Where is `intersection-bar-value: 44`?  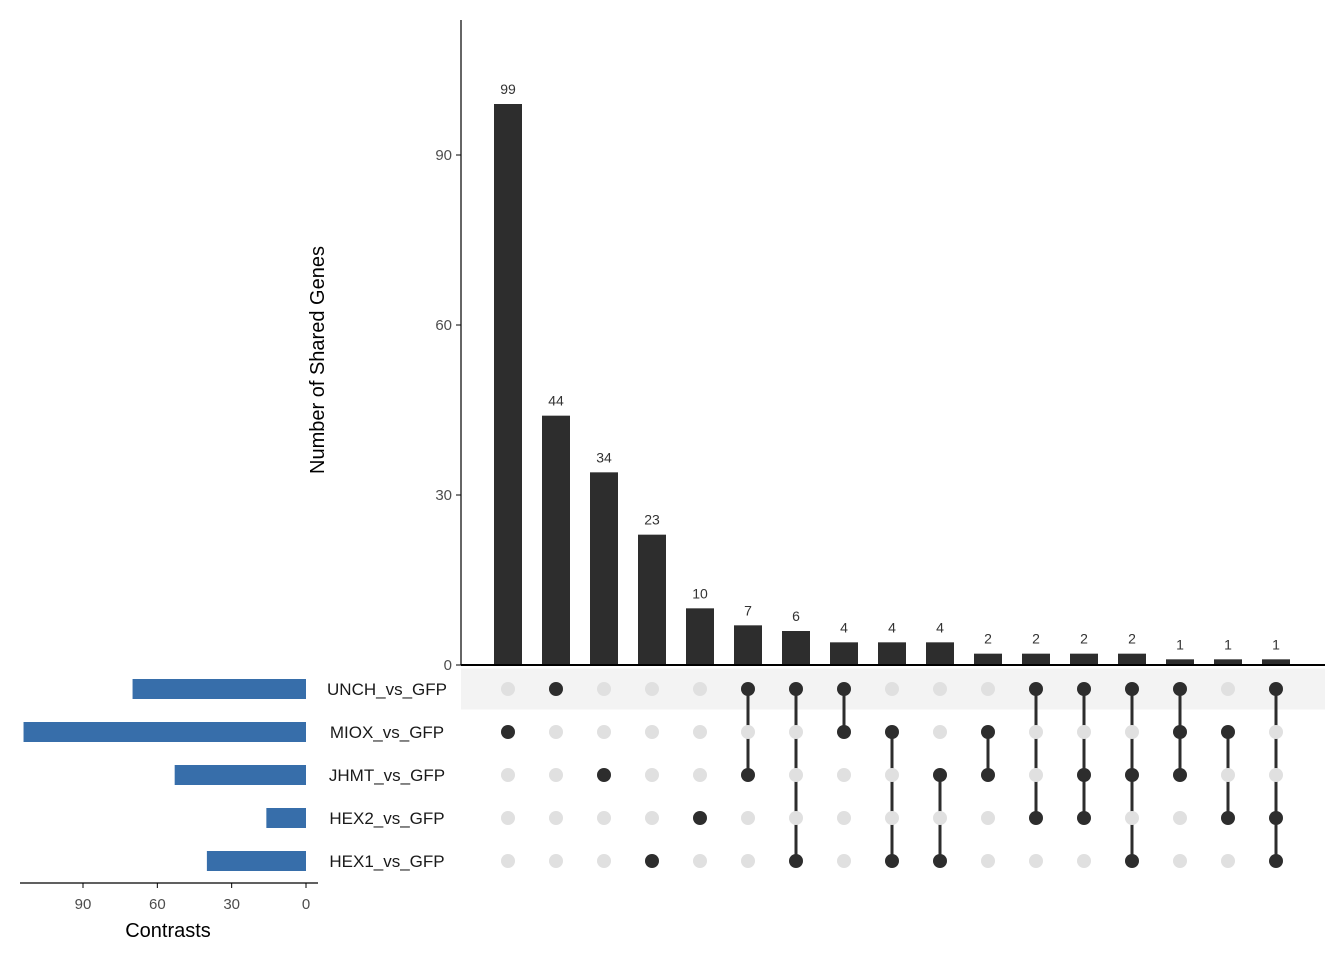
intersection-bar-value: 44 is located at coordinates (556, 401).